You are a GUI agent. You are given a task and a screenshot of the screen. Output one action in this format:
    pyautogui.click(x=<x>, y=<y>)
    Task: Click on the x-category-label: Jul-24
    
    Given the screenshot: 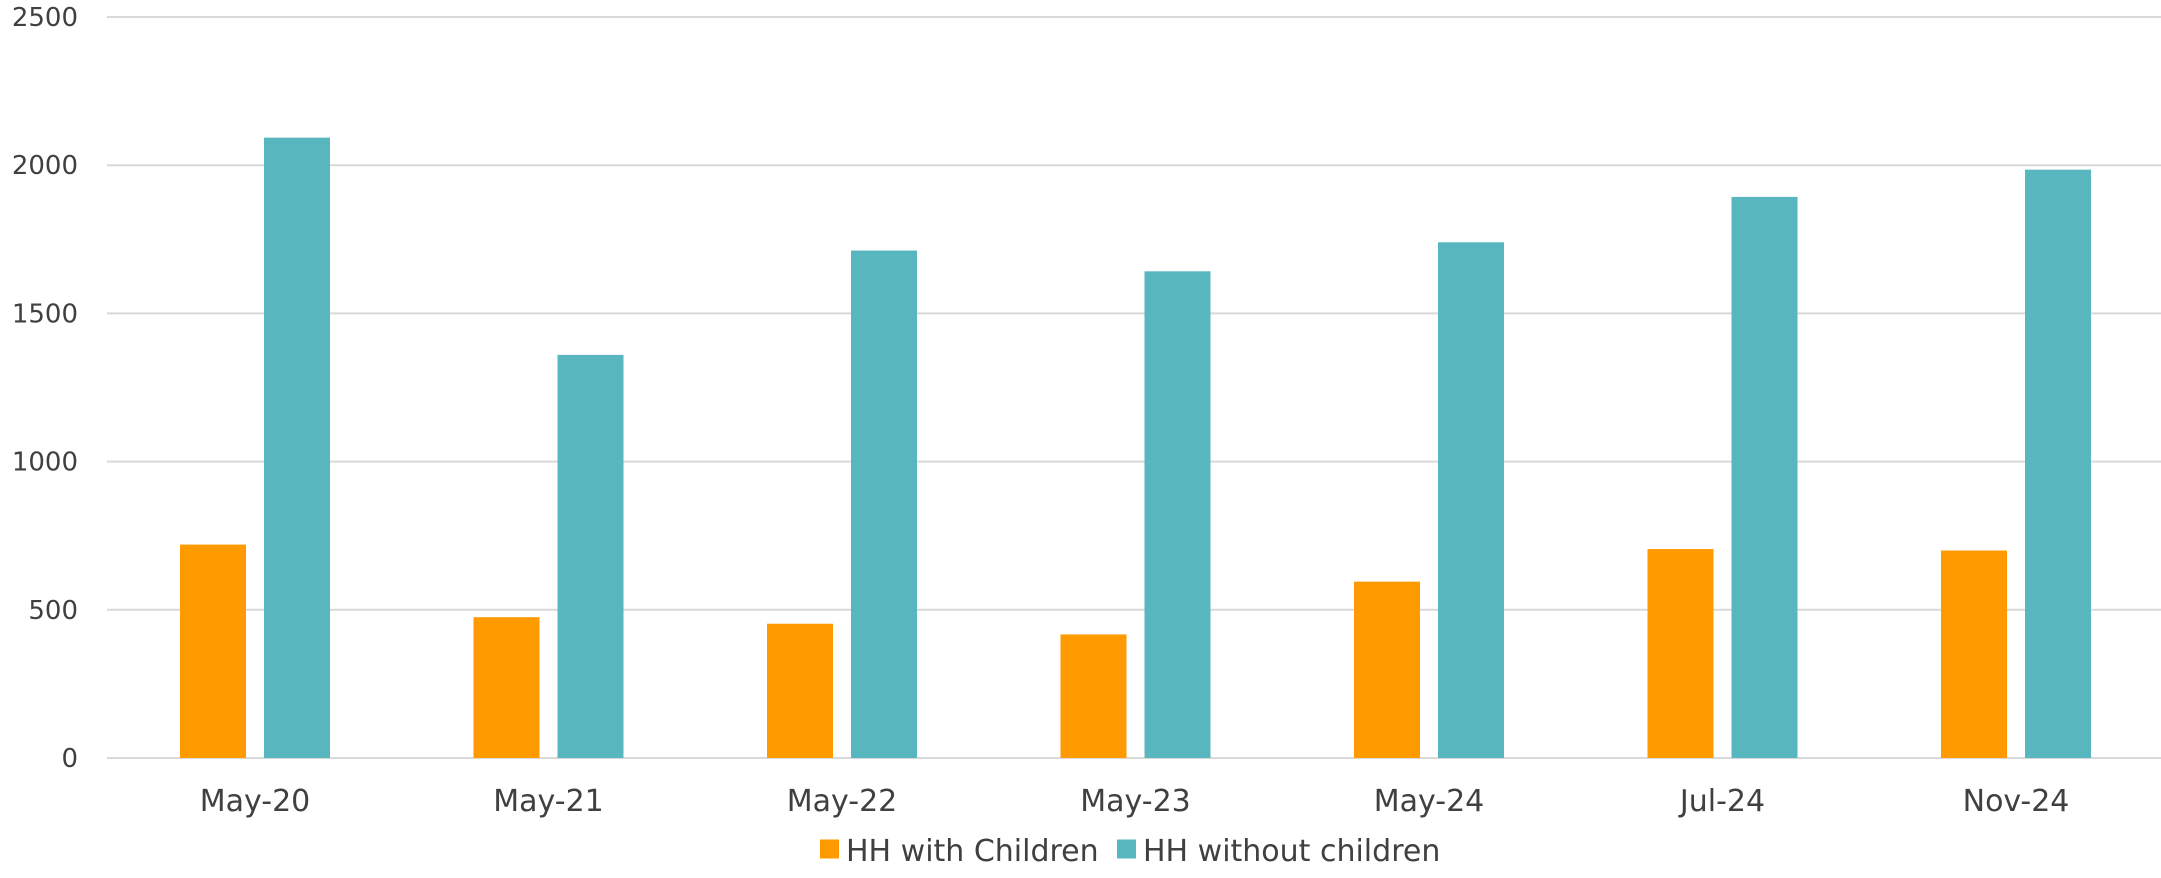 What is the action you would take?
    pyautogui.click(x=1721, y=801)
    